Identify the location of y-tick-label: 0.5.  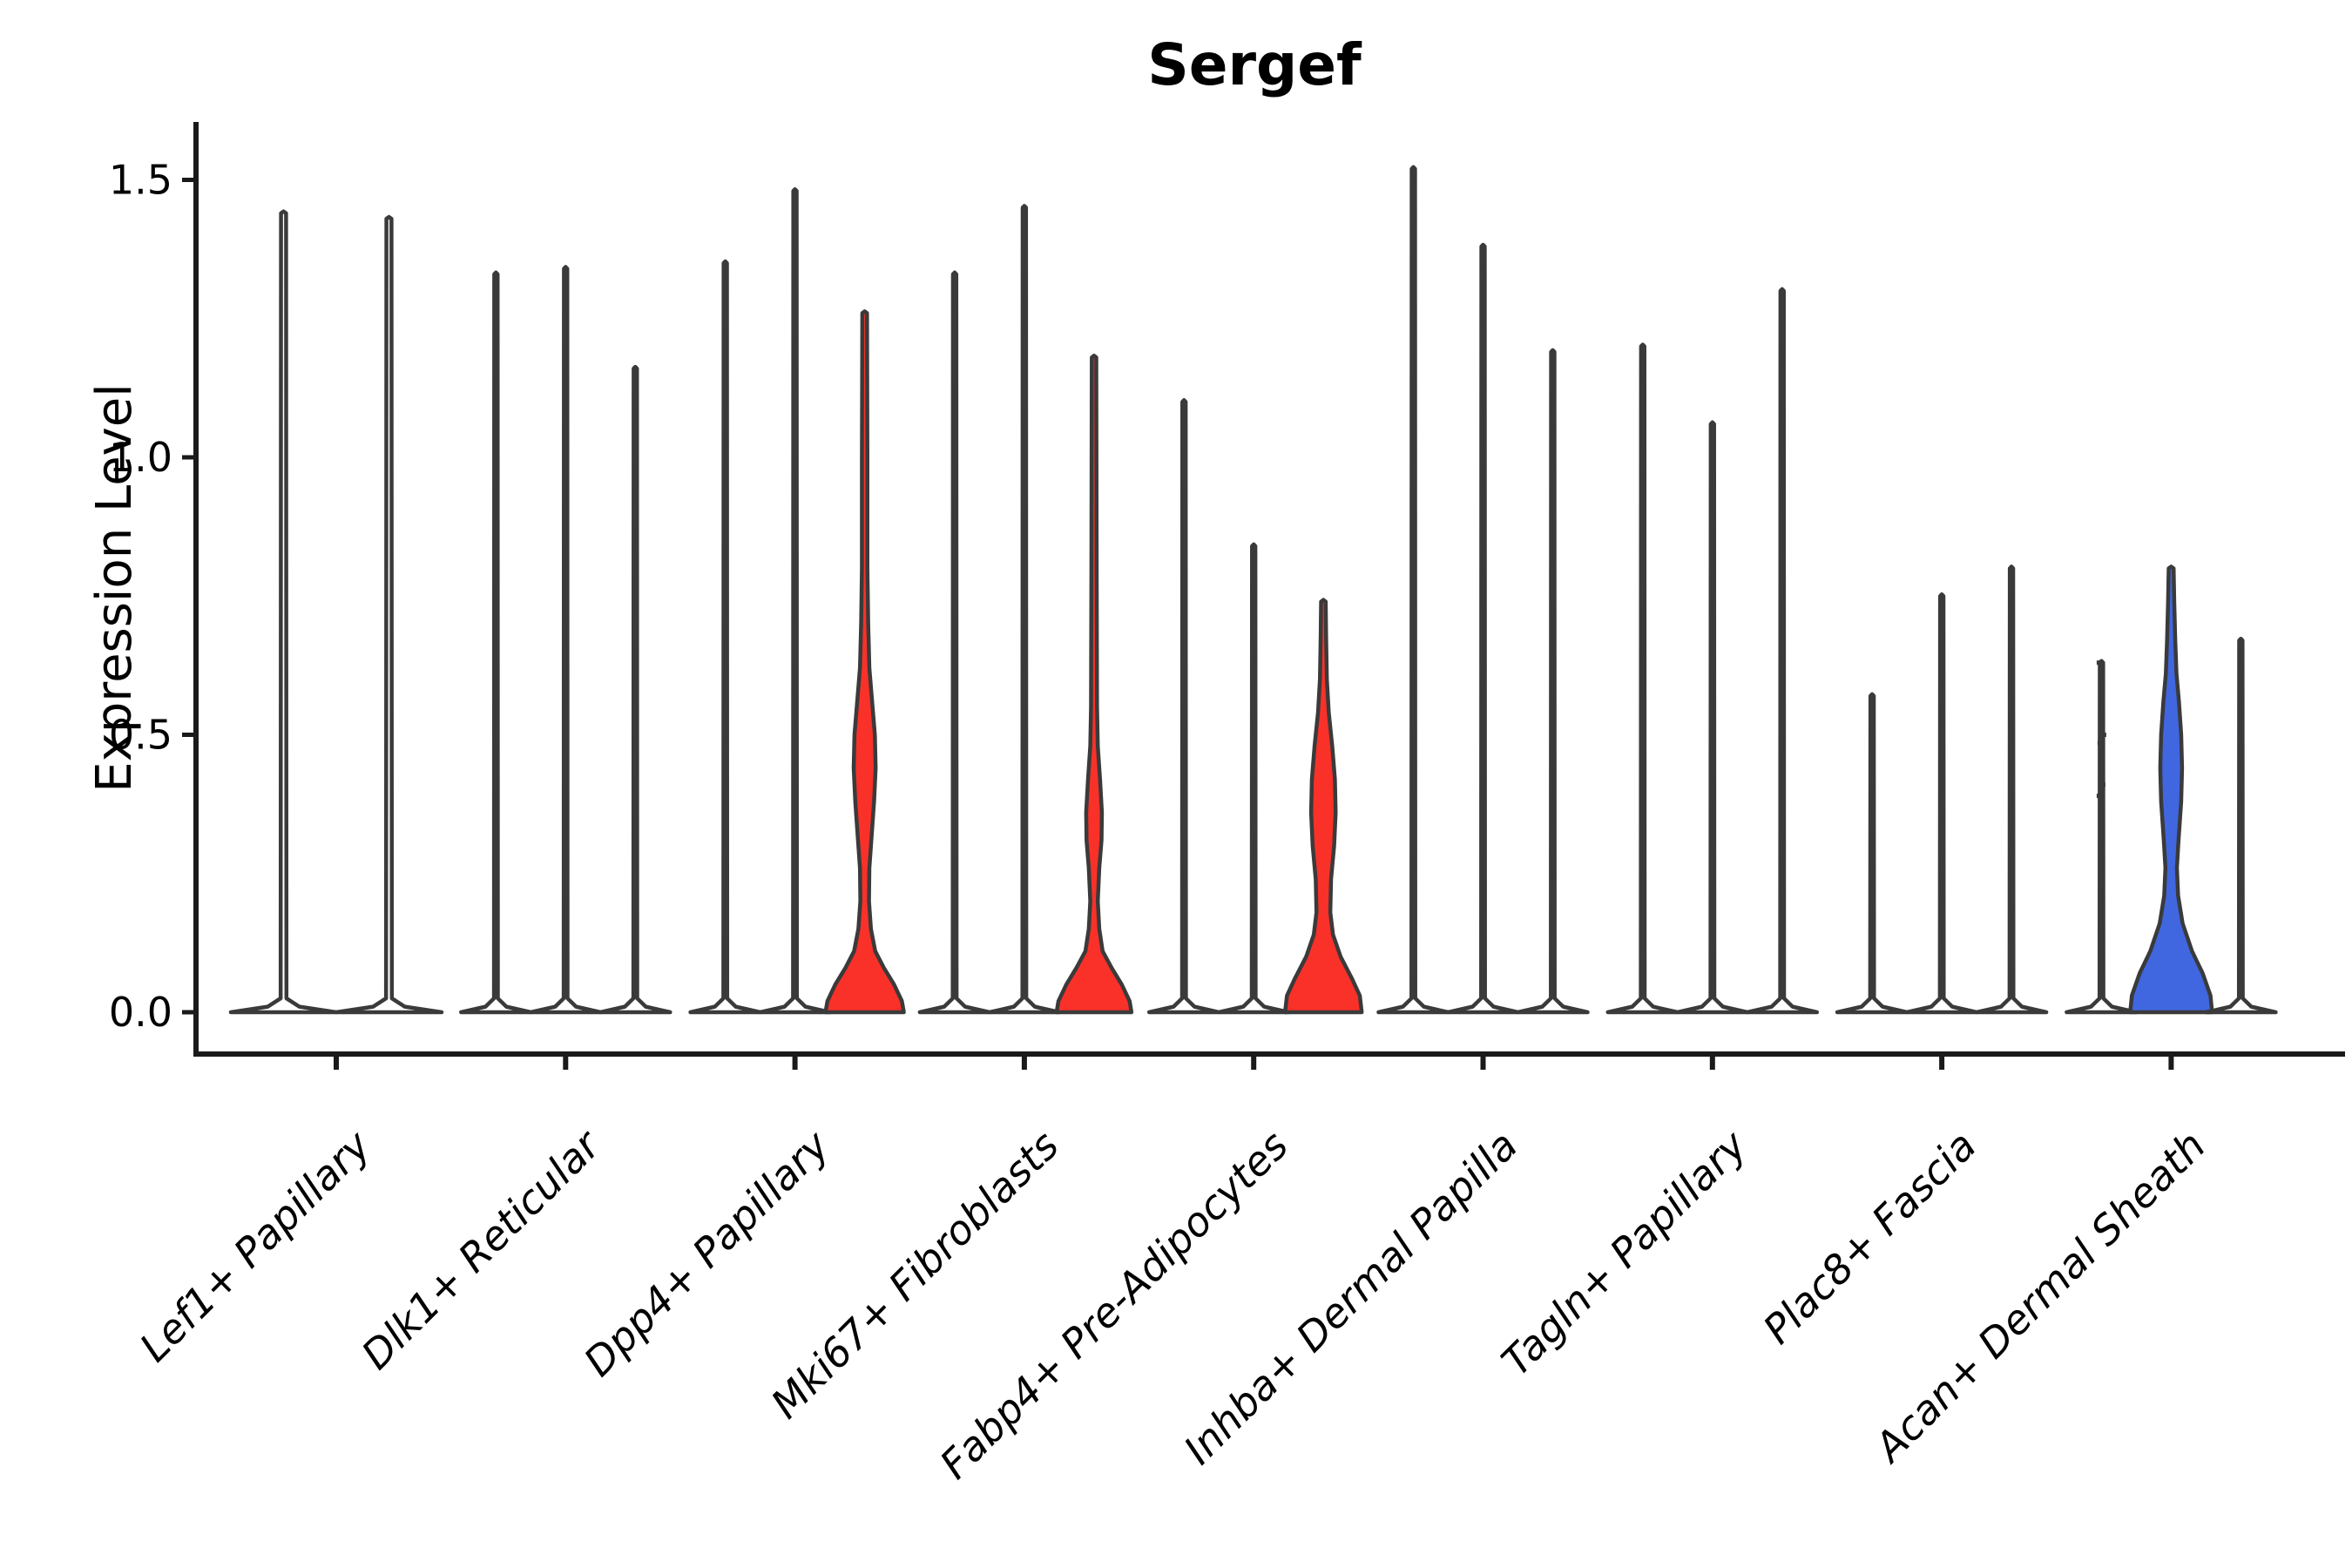
(140, 736).